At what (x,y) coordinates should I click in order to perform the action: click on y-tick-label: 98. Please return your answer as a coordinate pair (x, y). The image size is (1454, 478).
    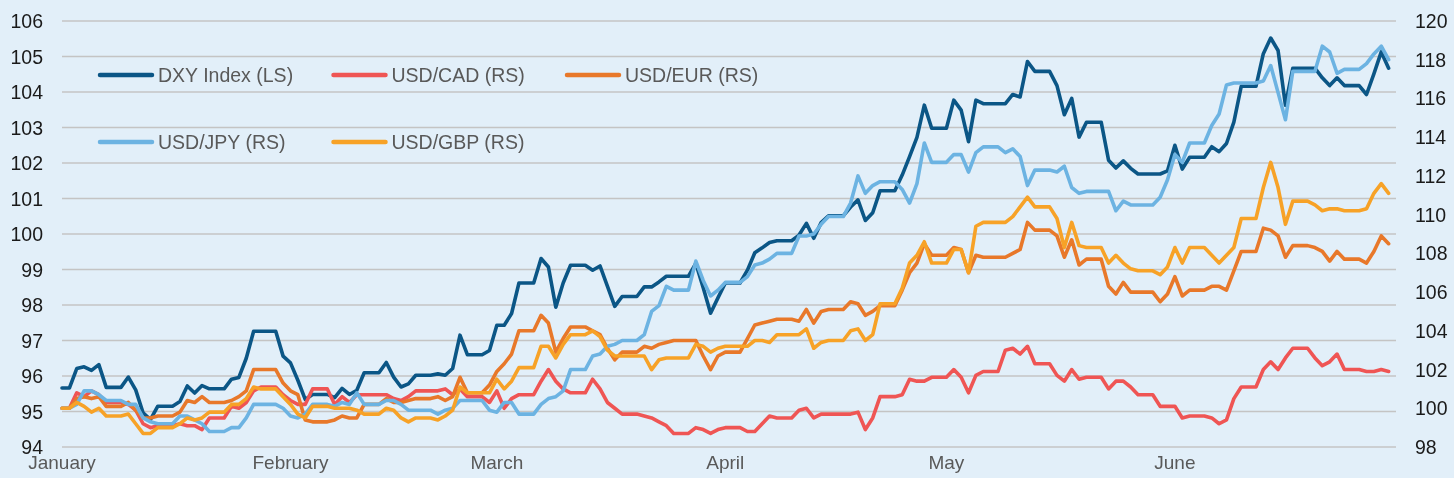
    Looking at the image, I should click on (32, 305).